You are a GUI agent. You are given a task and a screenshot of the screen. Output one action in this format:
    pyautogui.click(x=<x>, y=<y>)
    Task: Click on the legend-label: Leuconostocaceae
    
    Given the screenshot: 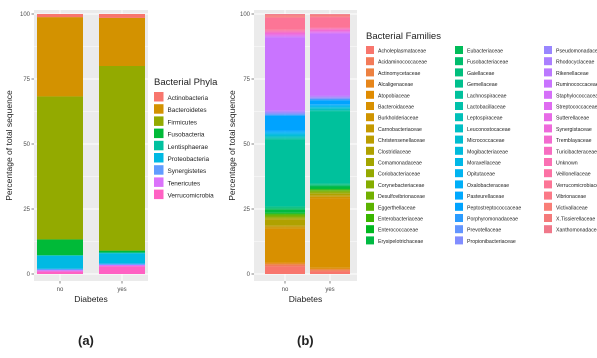 What is the action you would take?
    pyautogui.click(x=489, y=130)
    